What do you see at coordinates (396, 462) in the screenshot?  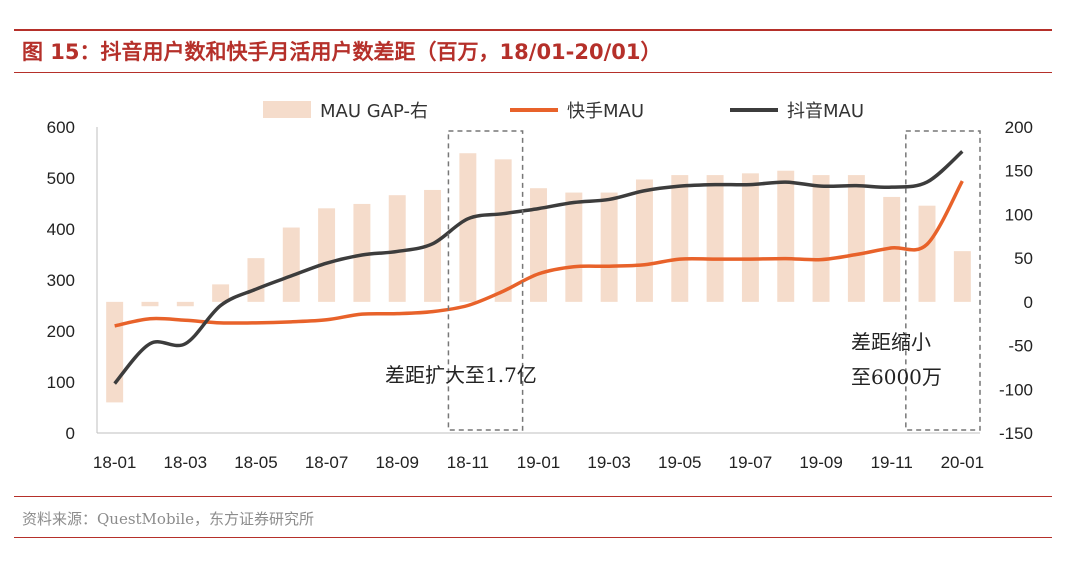 I see `x-tick-label: 18-09` at bounding box center [396, 462].